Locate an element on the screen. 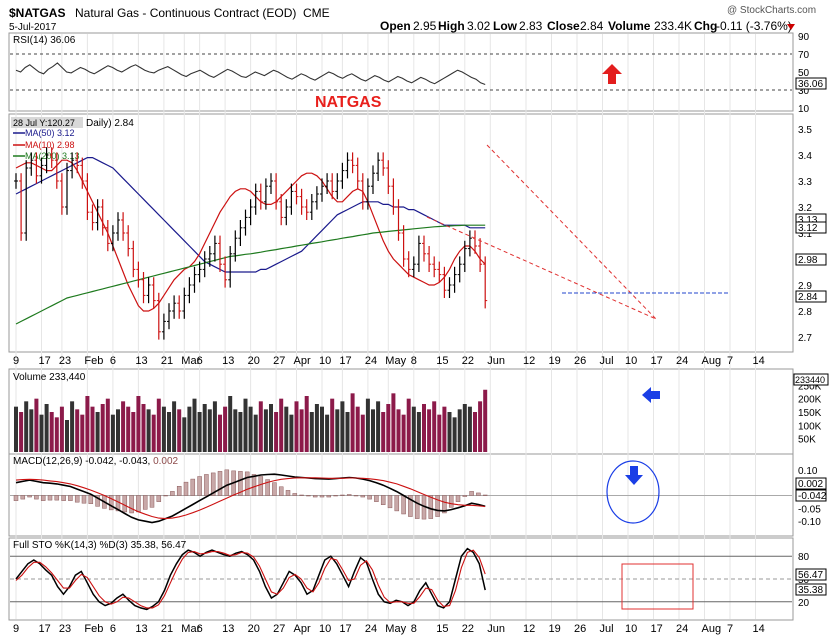 The image size is (829, 643). rsi-value-label: 36.06 is located at coordinates (810, 84).